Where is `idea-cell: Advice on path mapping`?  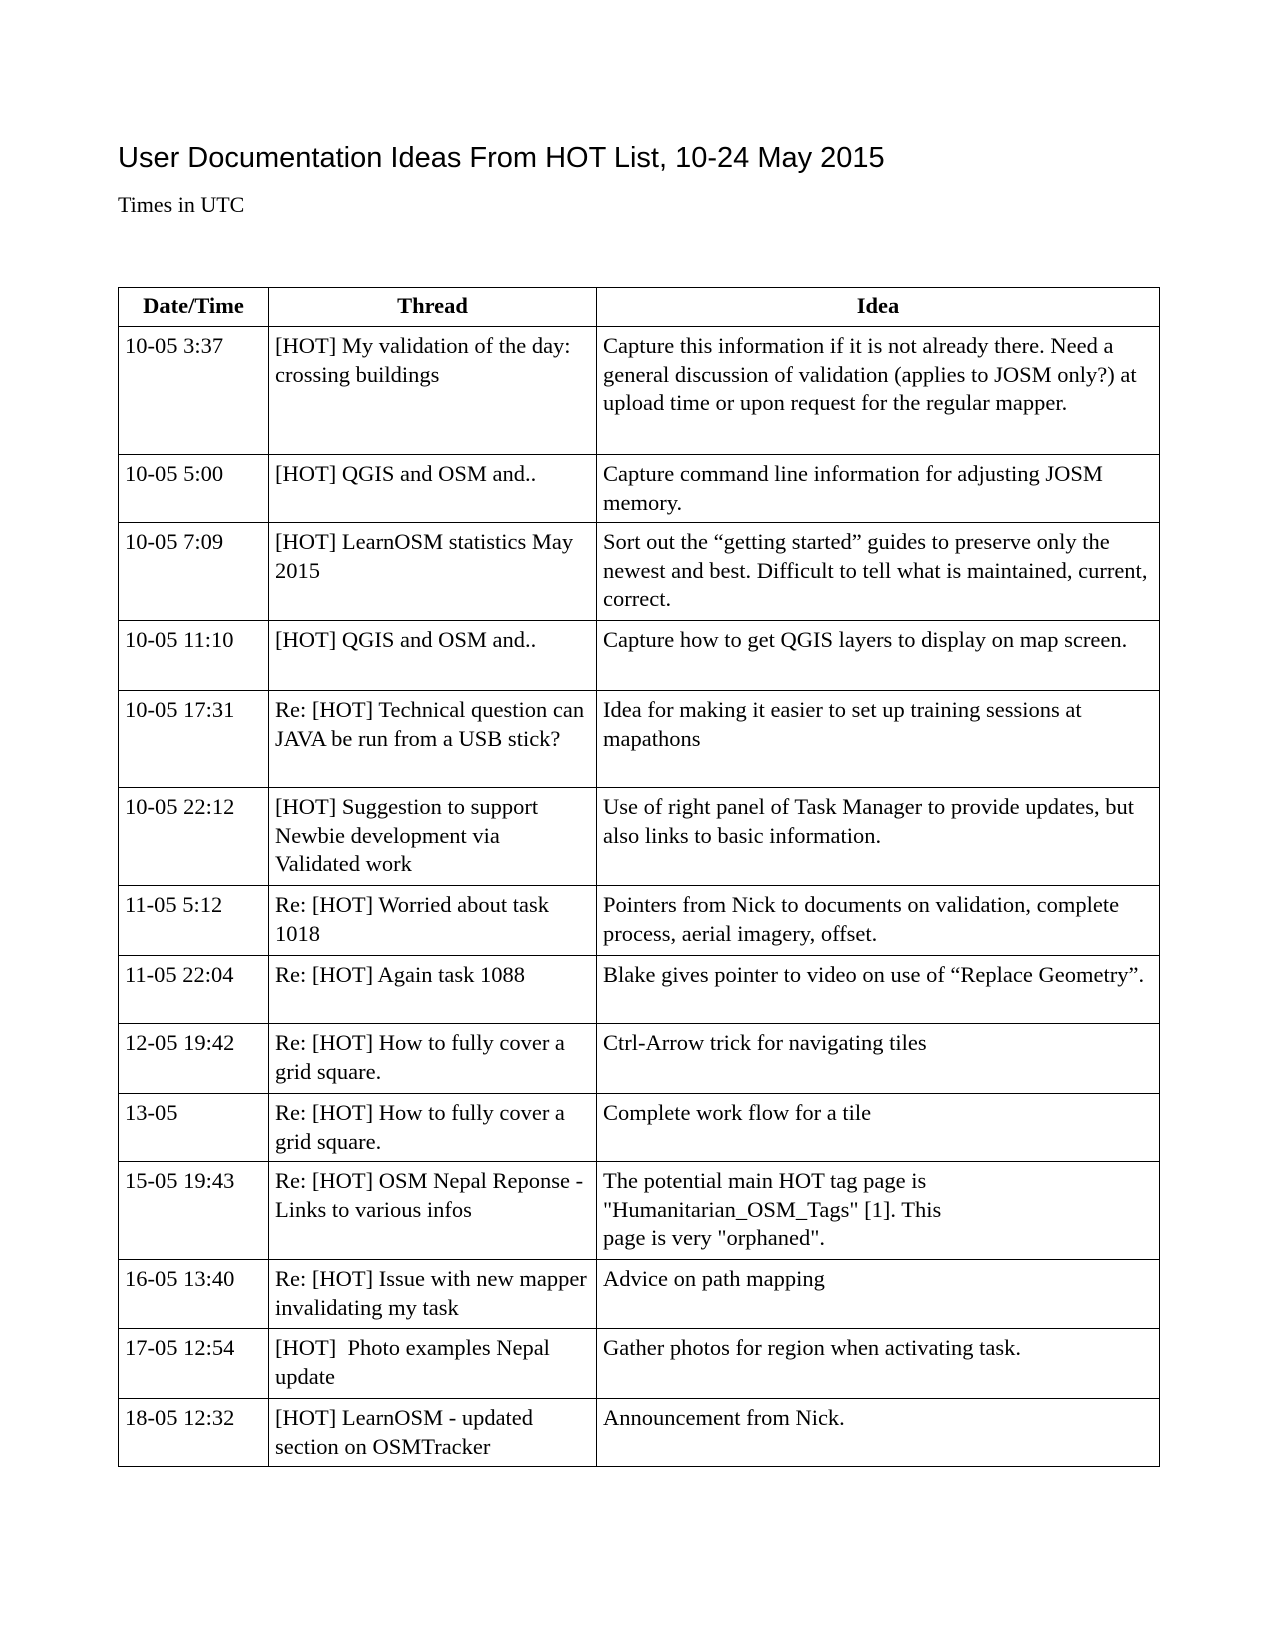 idea-cell: Advice on path mapping is located at coordinates (878, 1294).